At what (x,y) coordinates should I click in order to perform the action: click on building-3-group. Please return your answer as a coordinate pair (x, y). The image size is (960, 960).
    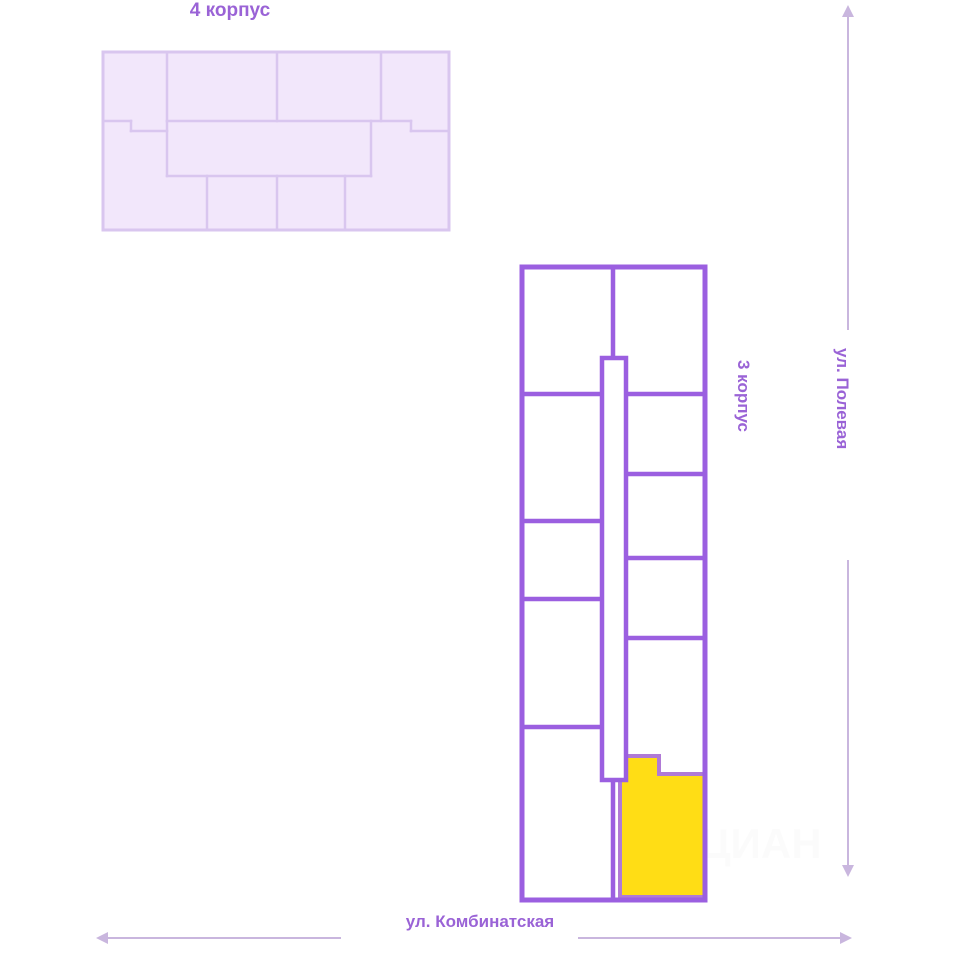
    Looking at the image, I should click on (613, 583).